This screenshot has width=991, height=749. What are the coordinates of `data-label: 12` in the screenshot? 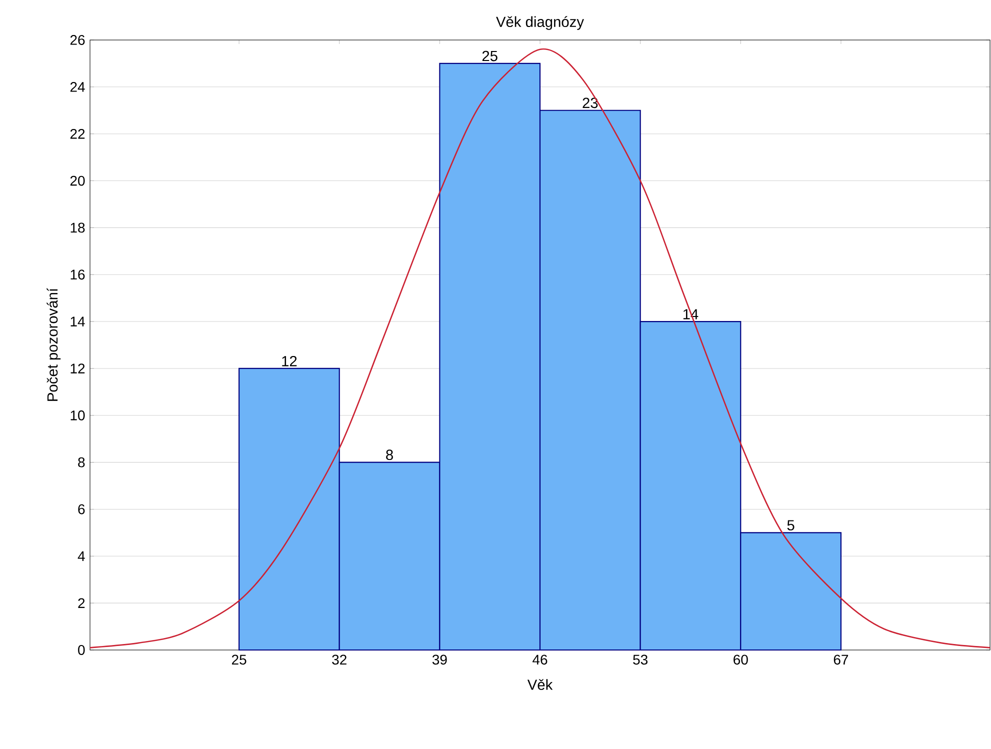 It's located at (289, 361).